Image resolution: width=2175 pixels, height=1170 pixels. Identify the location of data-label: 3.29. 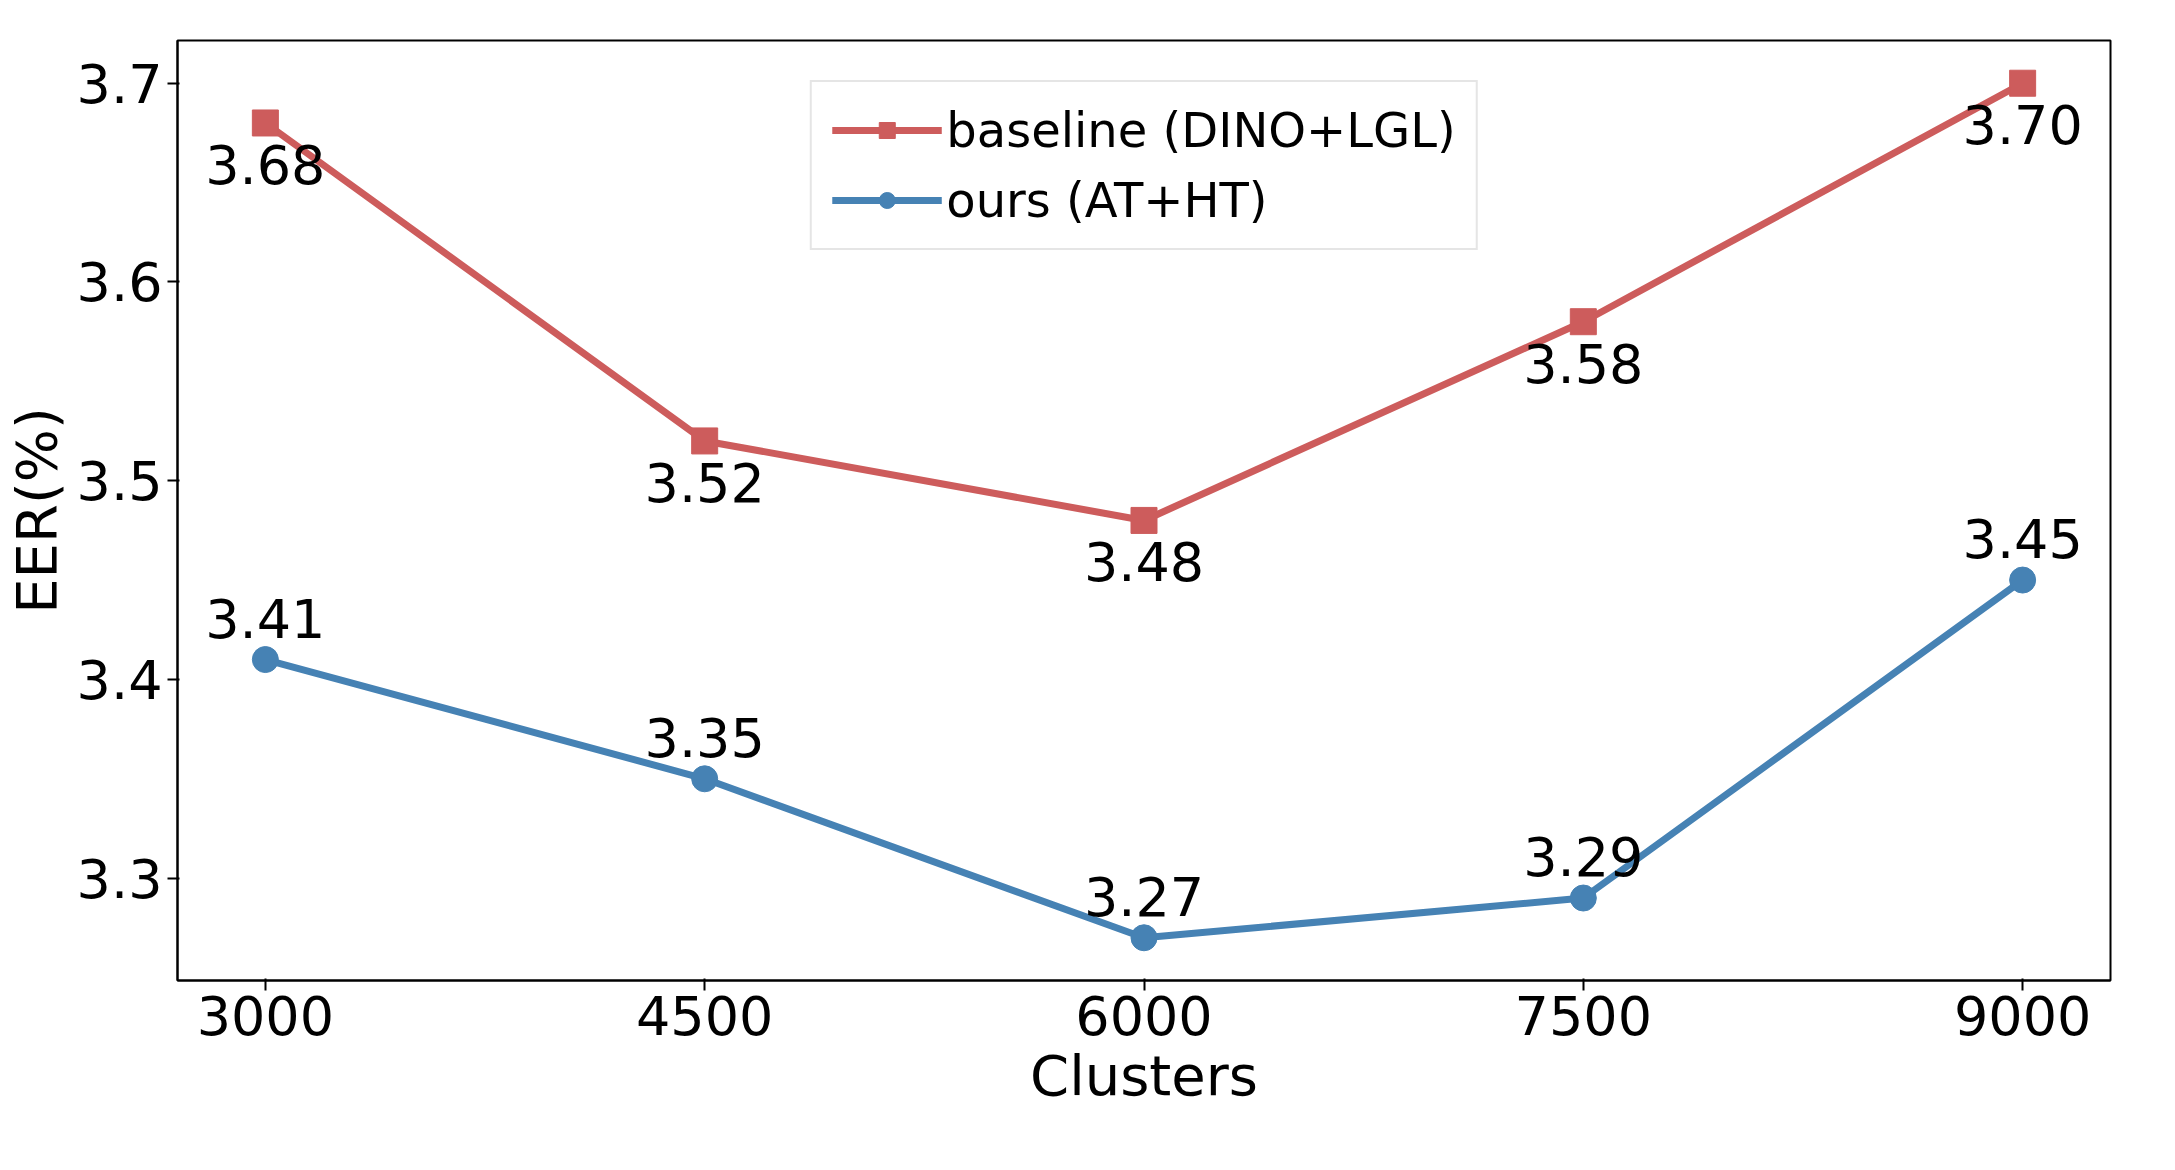
(1583, 858).